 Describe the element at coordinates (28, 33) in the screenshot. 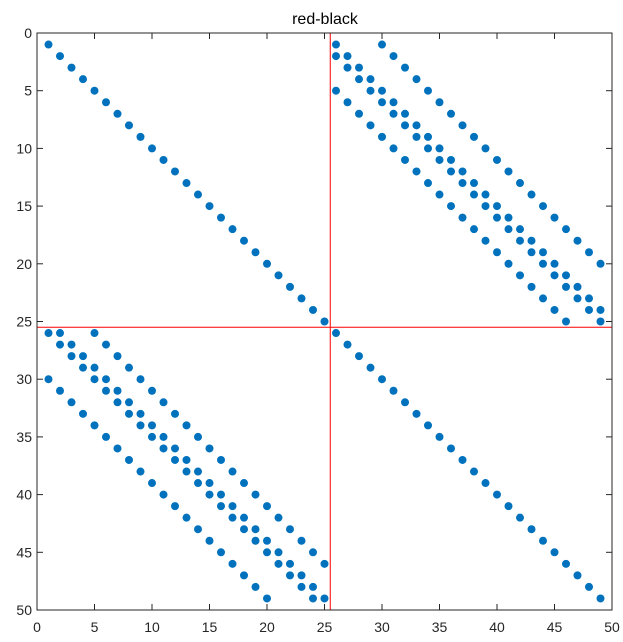

I see `y-tick-label: 0` at that location.